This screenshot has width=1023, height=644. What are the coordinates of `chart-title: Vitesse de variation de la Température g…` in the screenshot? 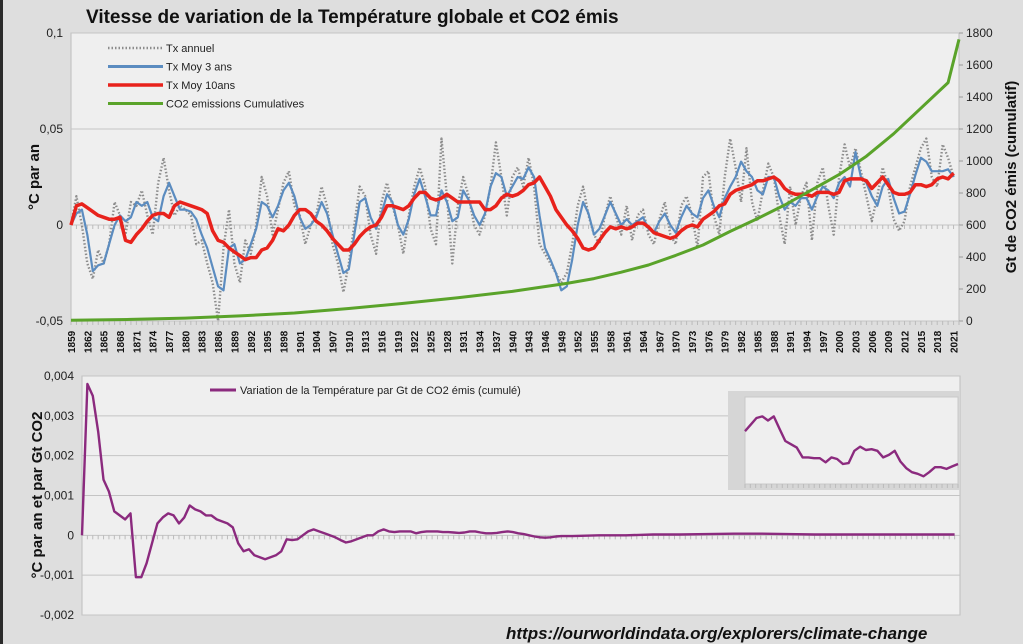 It's located at (352, 17).